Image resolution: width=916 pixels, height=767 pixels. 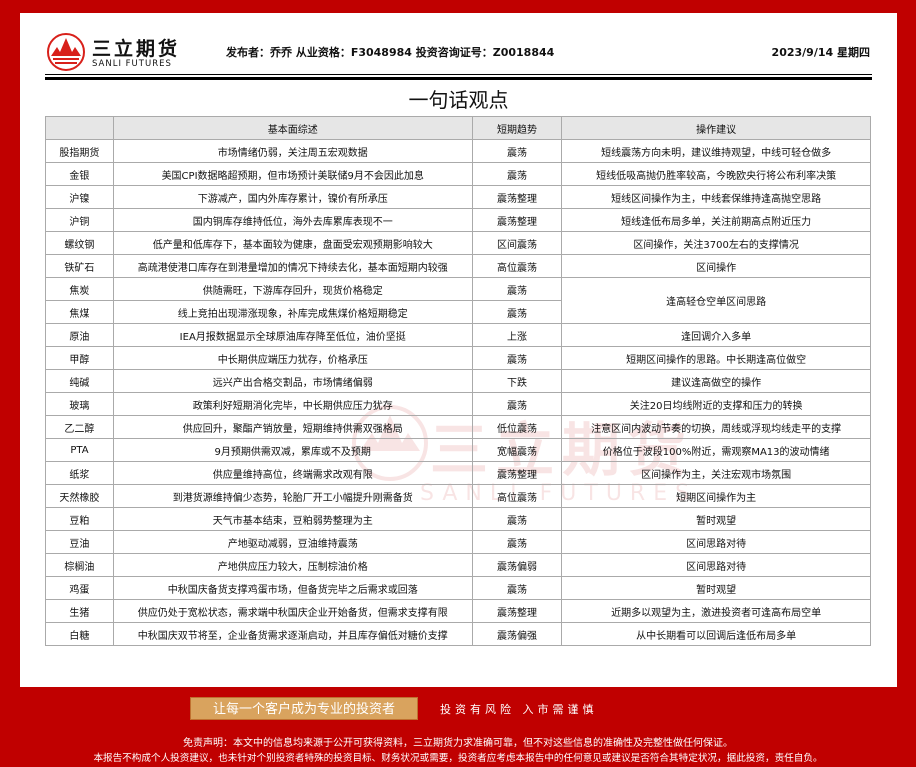 I want to click on short-term-trend: 震荡偏弱, so click(x=517, y=565).